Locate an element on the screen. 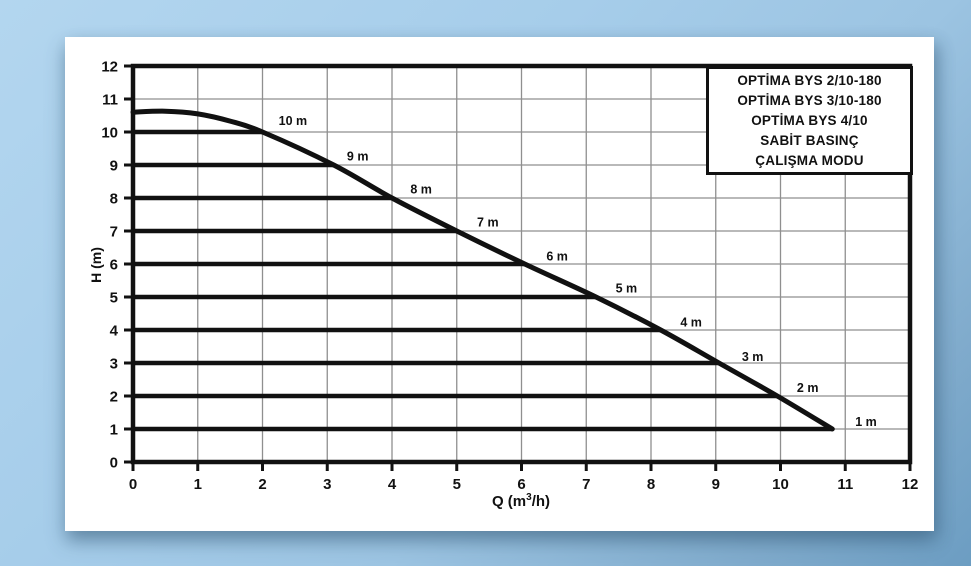 Image resolution: width=971 pixels, height=566 pixels. y-tick-label: 1 is located at coordinates (114, 430).